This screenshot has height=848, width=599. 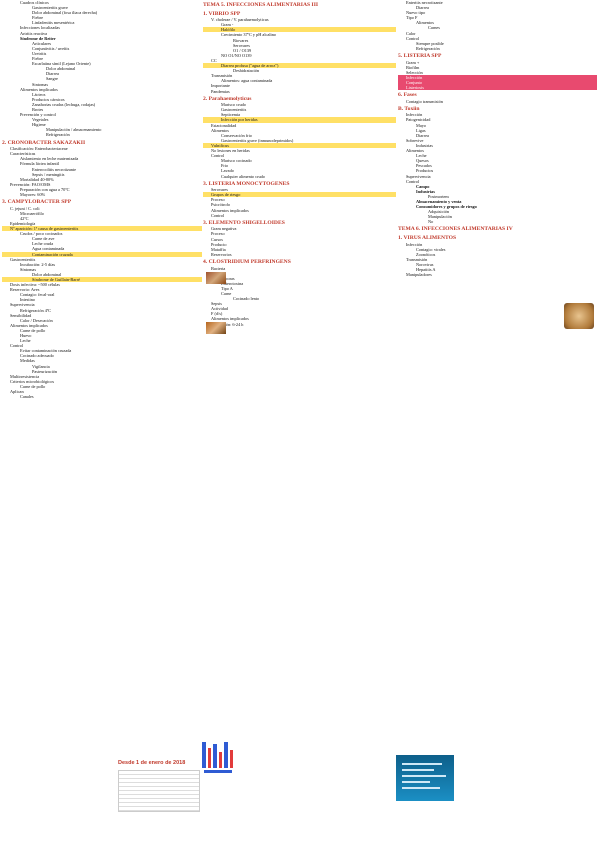 What do you see at coordinates (299, 30) in the screenshot?
I see `outline-line: Halófilo` at bounding box center [299, 30].